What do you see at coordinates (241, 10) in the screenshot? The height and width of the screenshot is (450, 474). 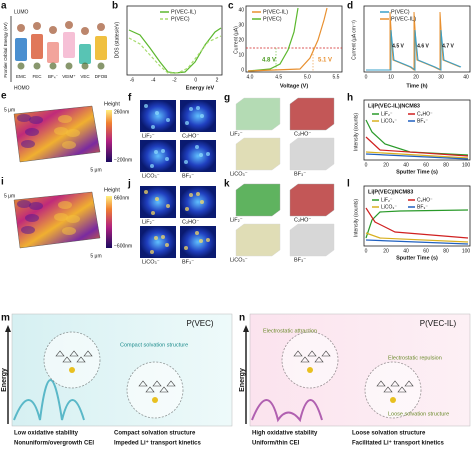 I see `y-tick-label: 40` at bounding box center [241, 10].